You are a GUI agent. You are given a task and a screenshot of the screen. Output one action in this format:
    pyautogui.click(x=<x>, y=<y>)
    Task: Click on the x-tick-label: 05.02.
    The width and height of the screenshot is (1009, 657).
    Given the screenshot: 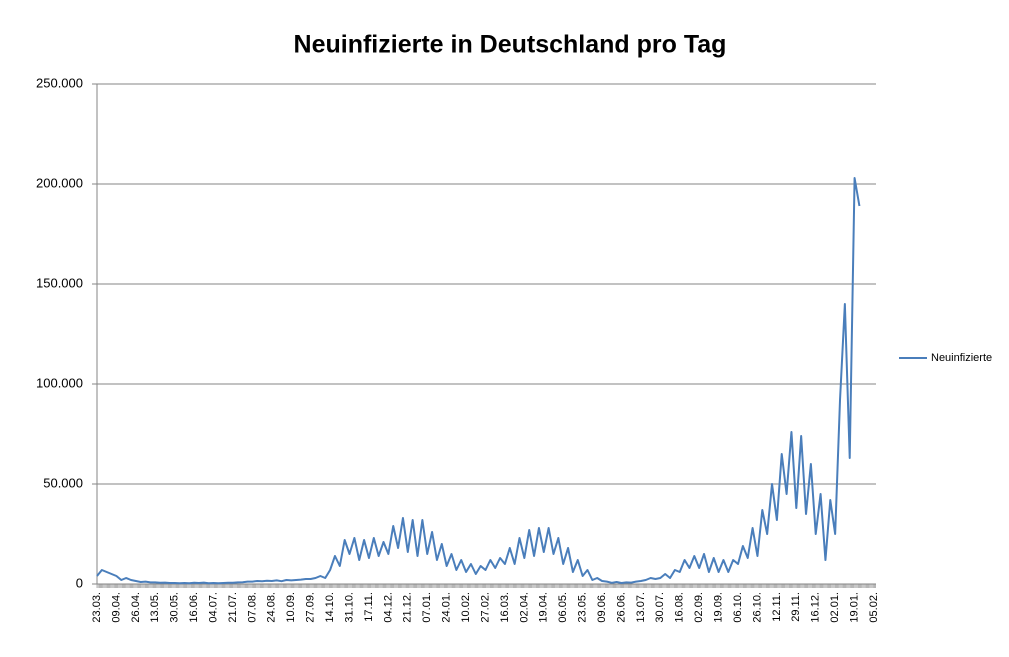 What is the action you would take?
    pyautogui.click(x=874, y=607)
    